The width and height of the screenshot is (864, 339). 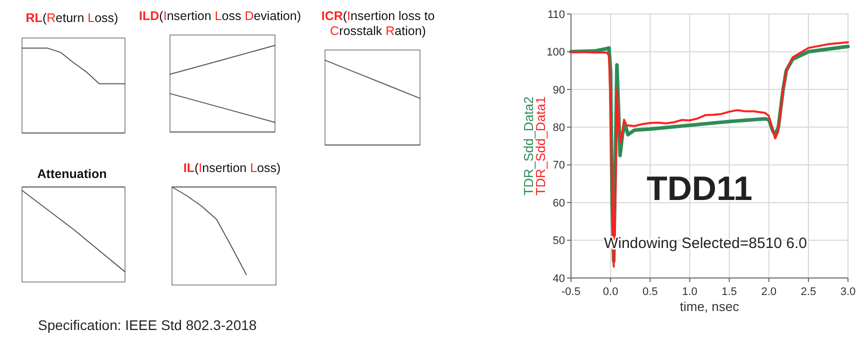 What do you see at coordinates (729, 292) in the screenshot?
I see `x-tick-label: 1.5` at bounding box center [729, 292].